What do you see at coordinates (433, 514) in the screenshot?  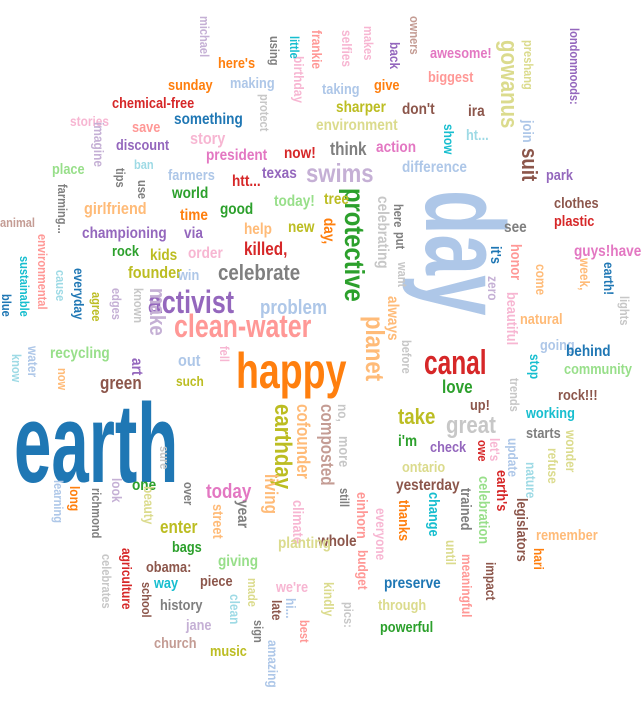 I see `word-change: change` at bounding box center [433, 514].